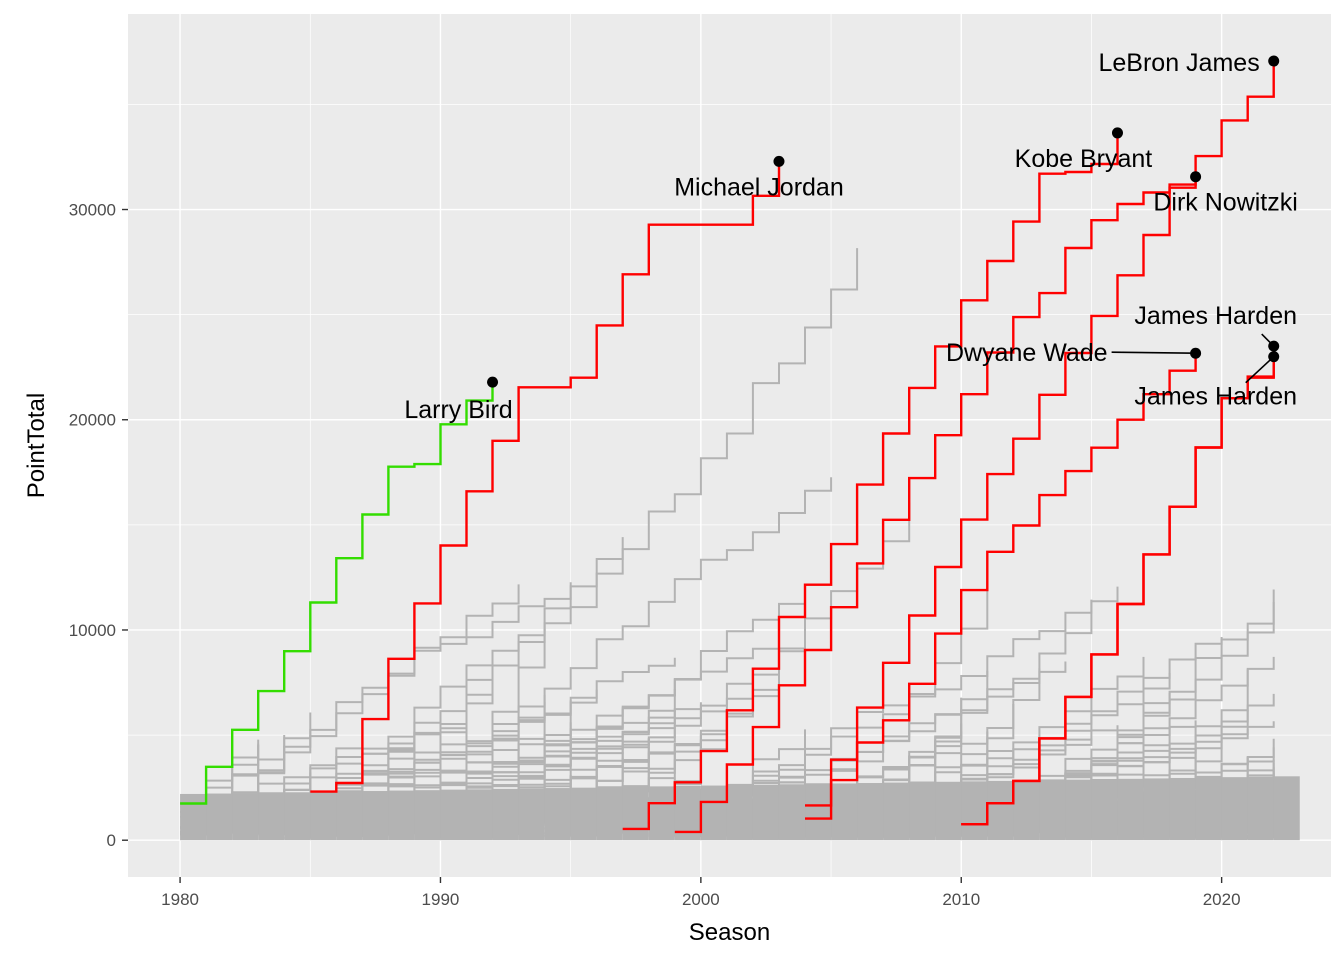  Describe the element at coordinates (961, 899) in the screenshot. I see `x-tick-label: 2010` at that location.